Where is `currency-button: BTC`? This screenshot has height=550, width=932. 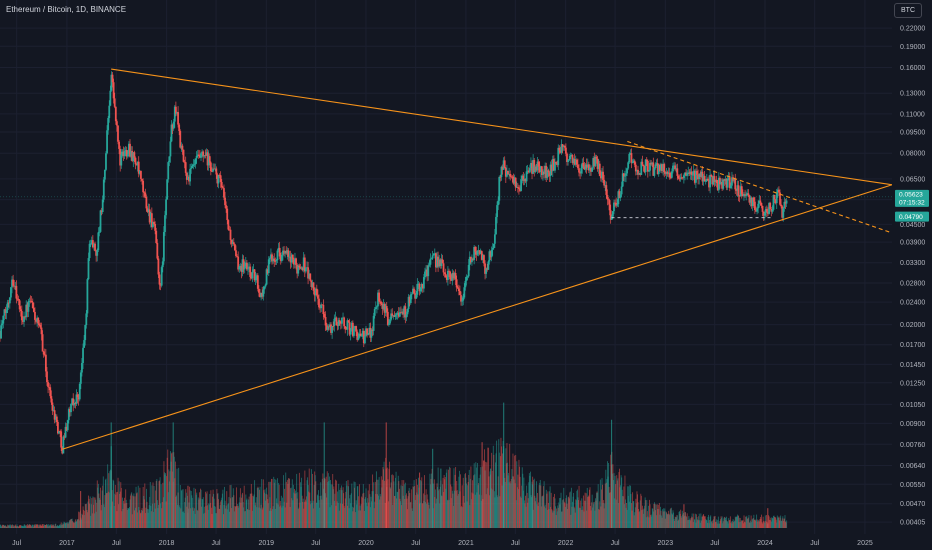 currency-button: BTC is located at coordinates (908, 10).